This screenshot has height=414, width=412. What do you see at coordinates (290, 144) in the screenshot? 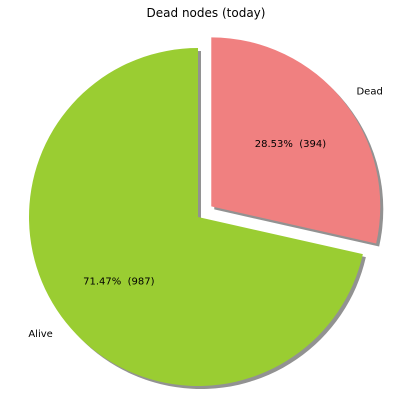
I see `slice-percent-dead: 28.53% (394)` at bounding box center [290, 144].